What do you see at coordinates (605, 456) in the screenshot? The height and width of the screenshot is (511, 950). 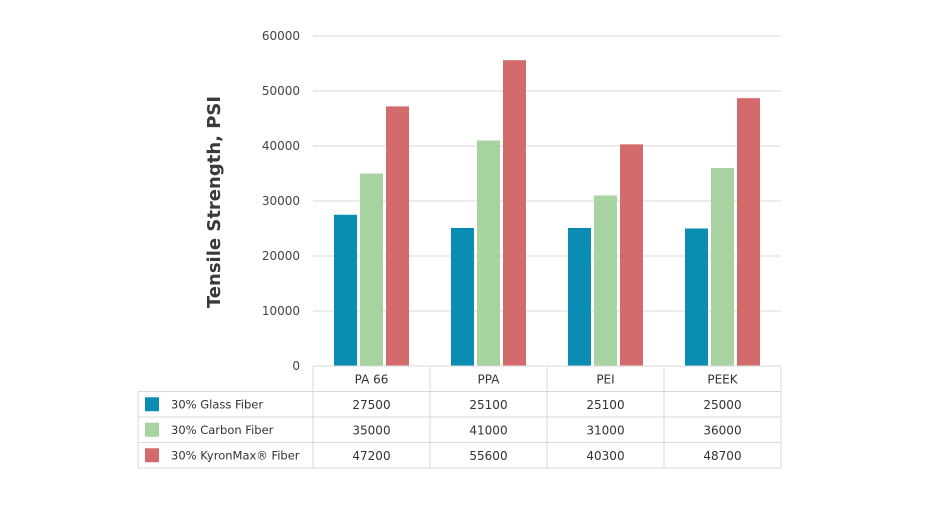 I see `data-cell: 40300` at bounding box center [605, 456].